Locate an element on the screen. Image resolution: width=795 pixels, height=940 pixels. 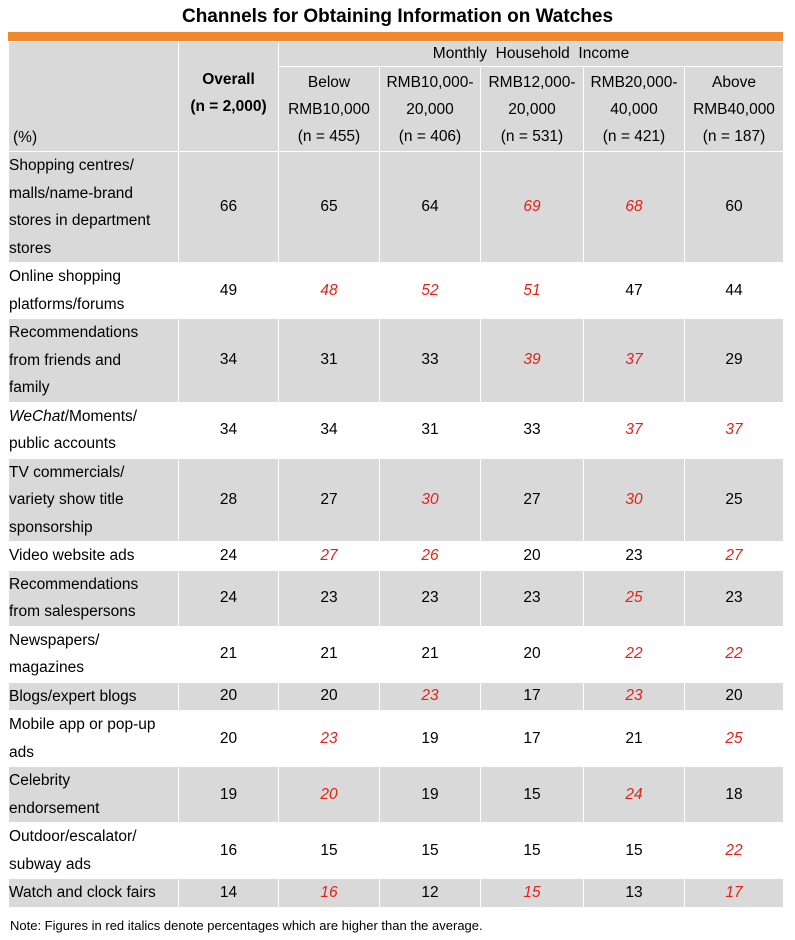
column-header-line: RMB12,000- is located at coordinates (532, 82).